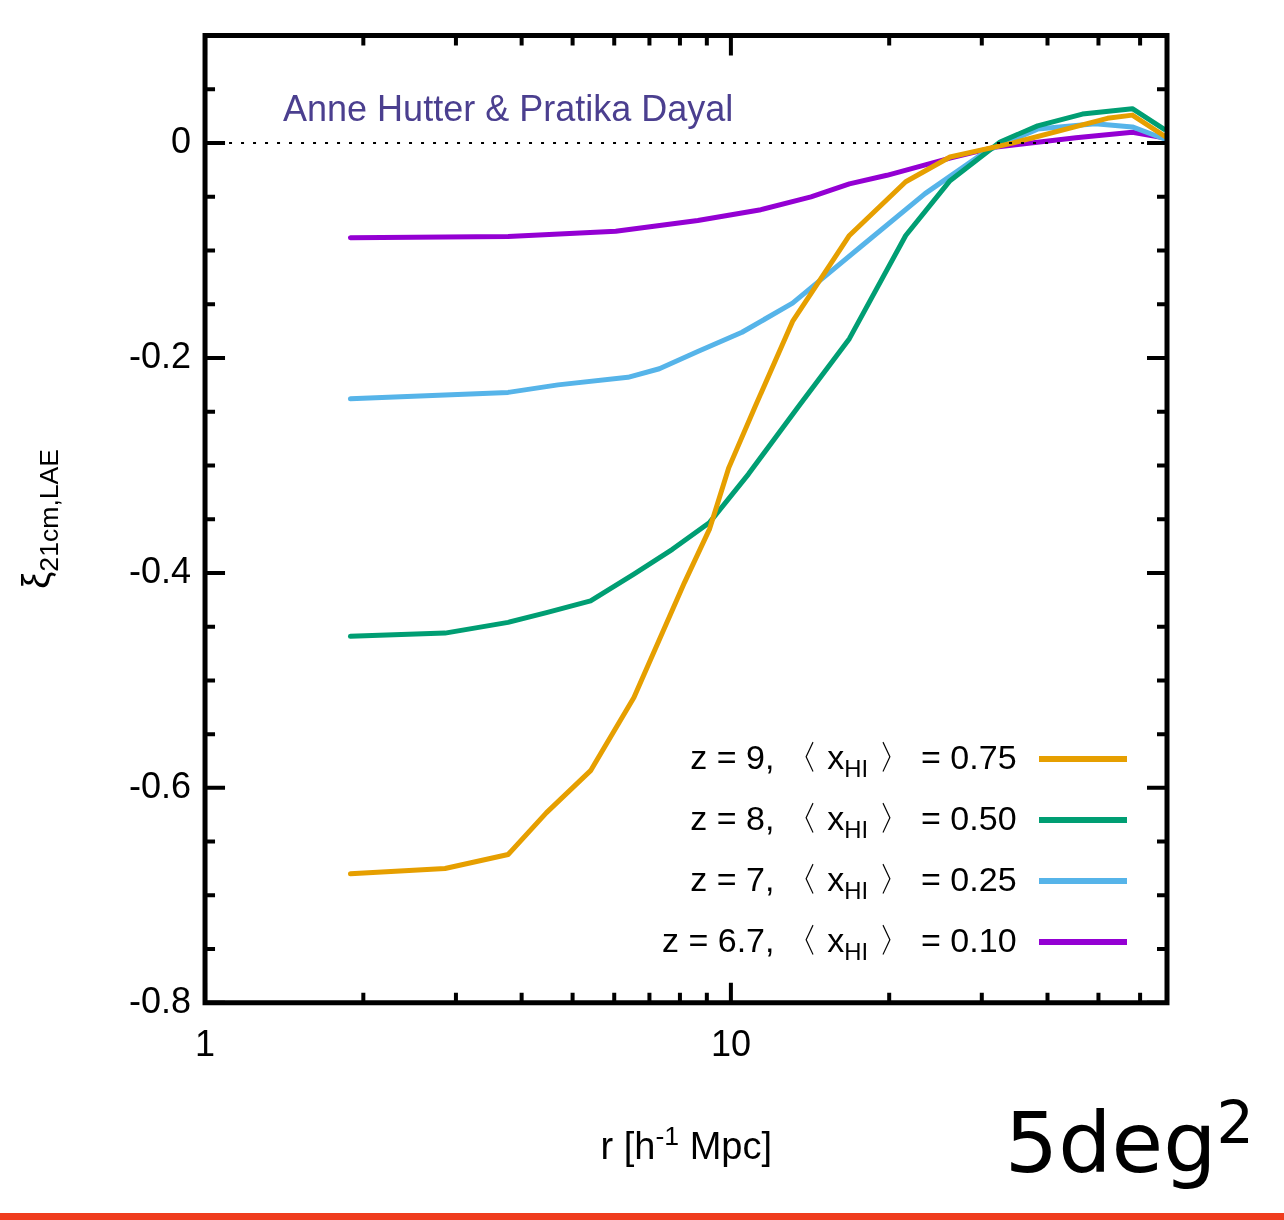  What do you see at coordinates (853, 760) in the screenshot?
I see `legend-label: z = 9, 〈 x$_{HI}$ 〉 = 0.75` at bounding box center [853, 760].